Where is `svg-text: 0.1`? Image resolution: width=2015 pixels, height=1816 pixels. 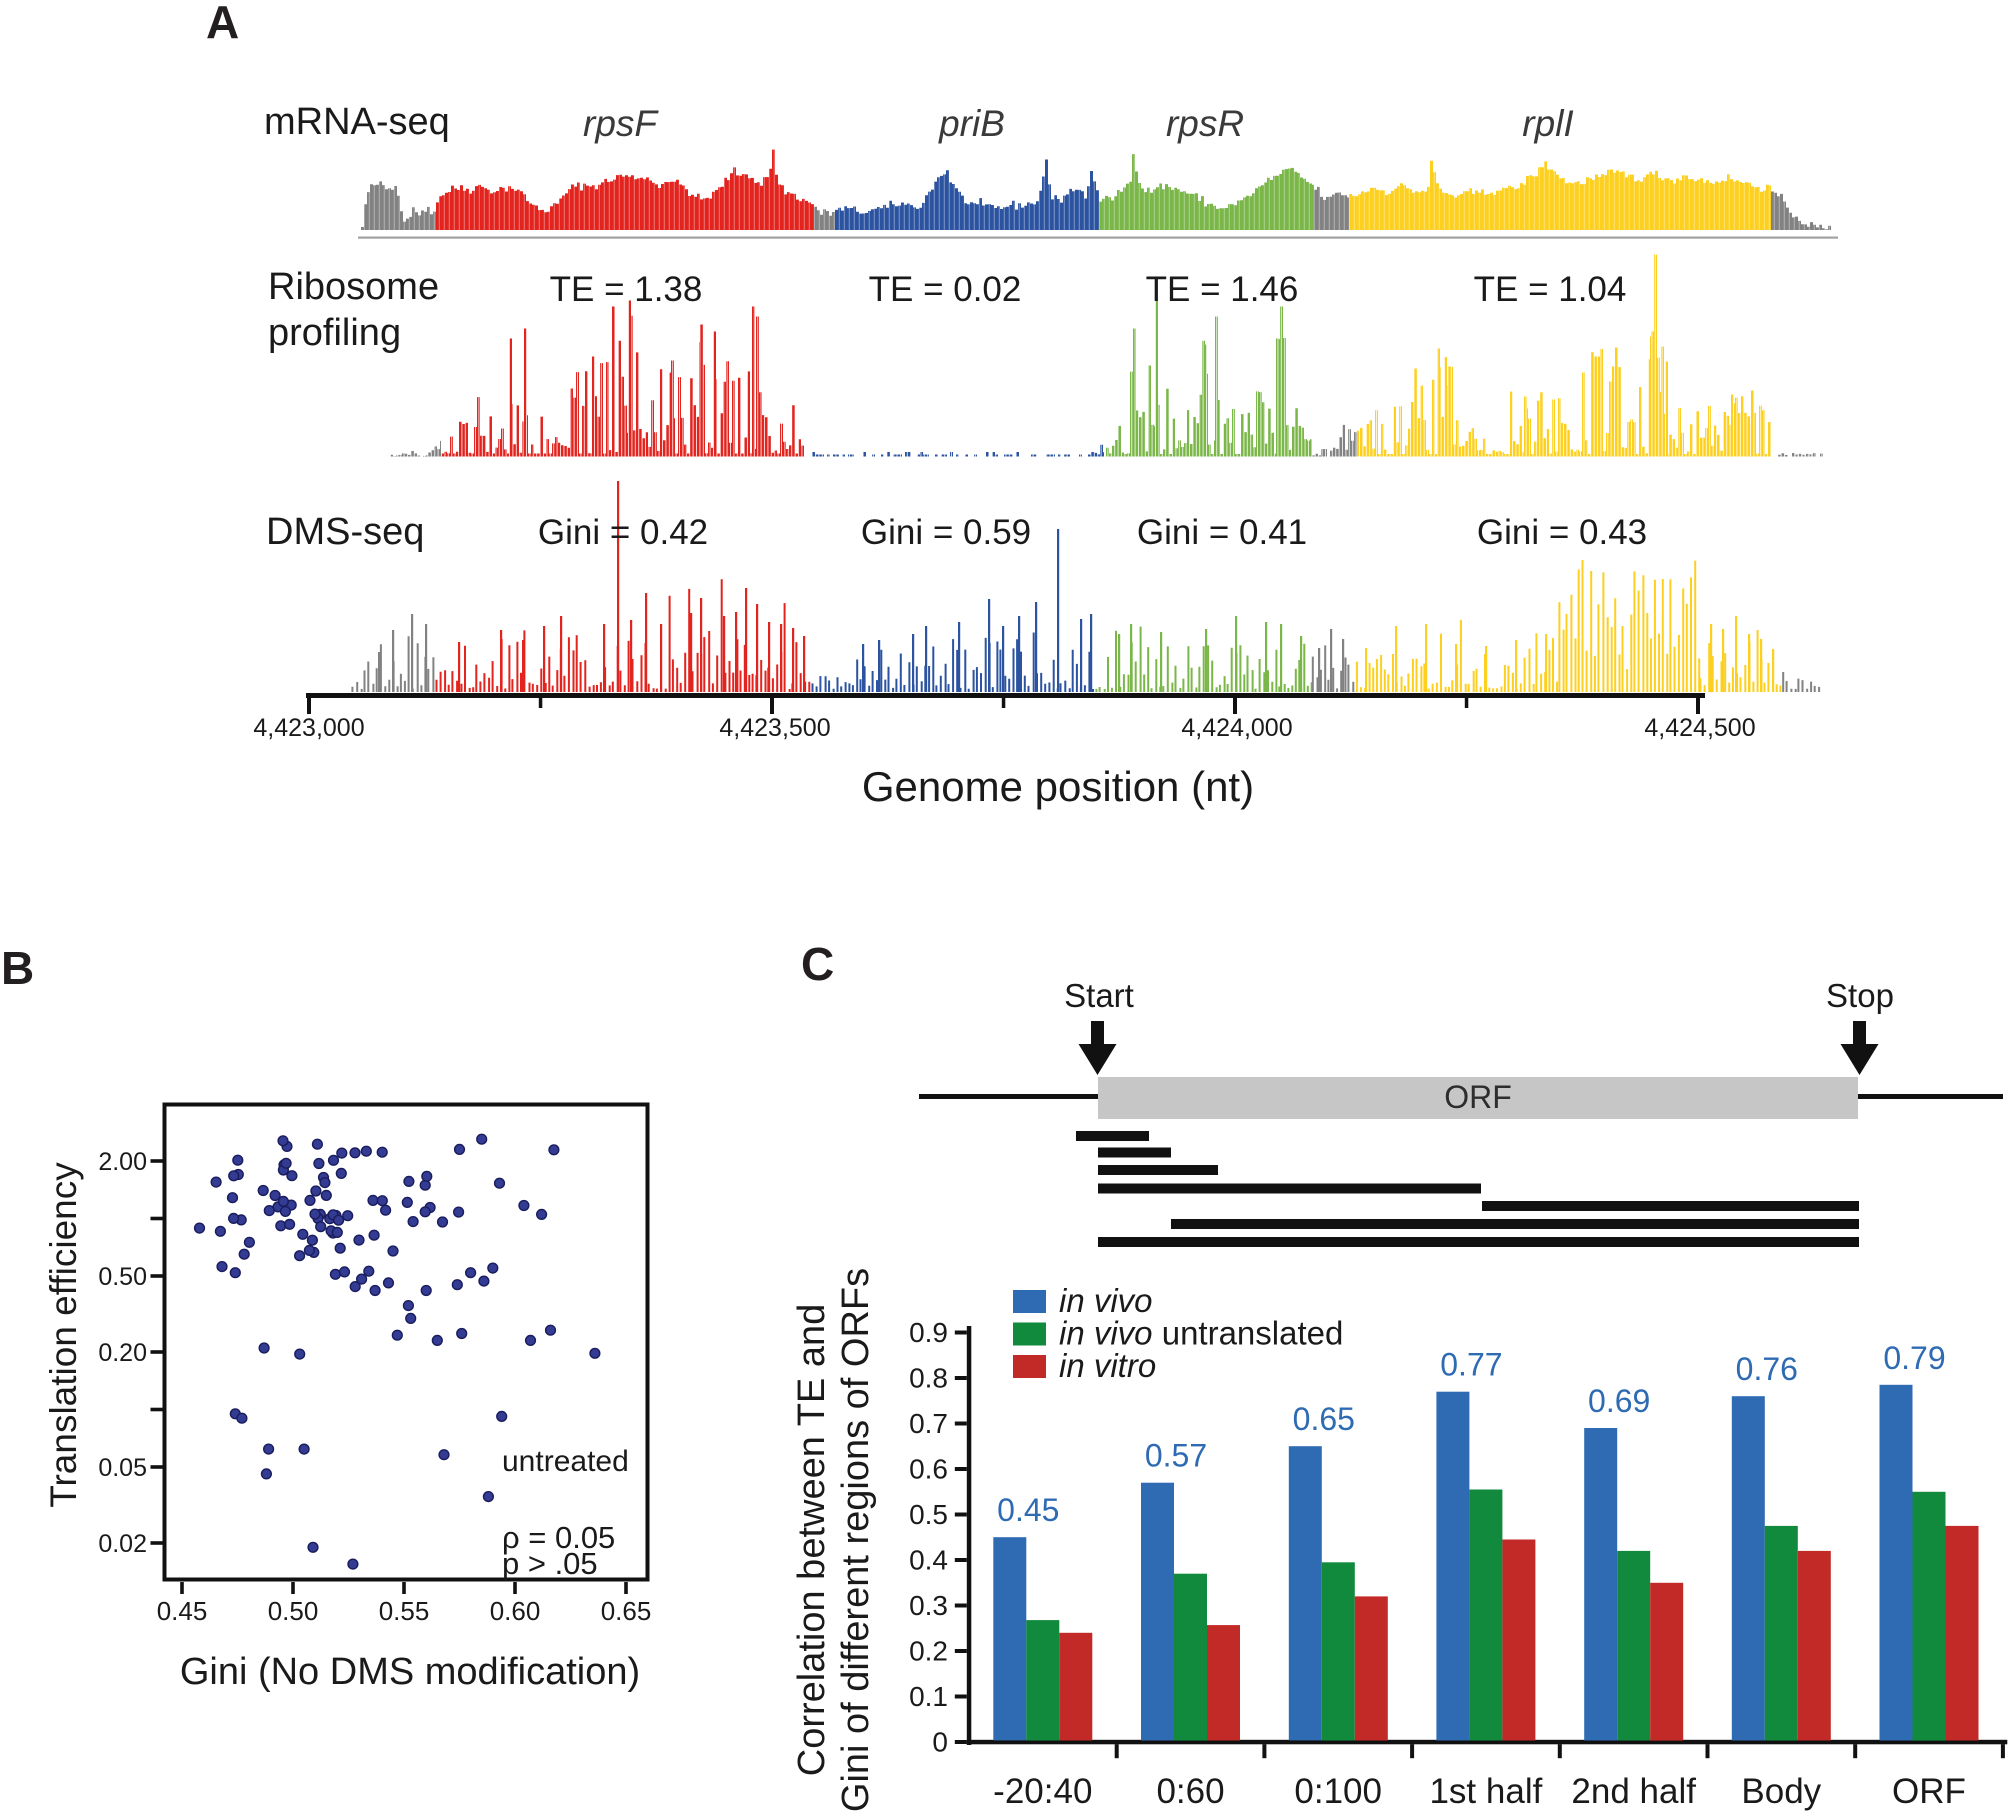 svg-text: 0.1 is located at coordinates (928, 1696).